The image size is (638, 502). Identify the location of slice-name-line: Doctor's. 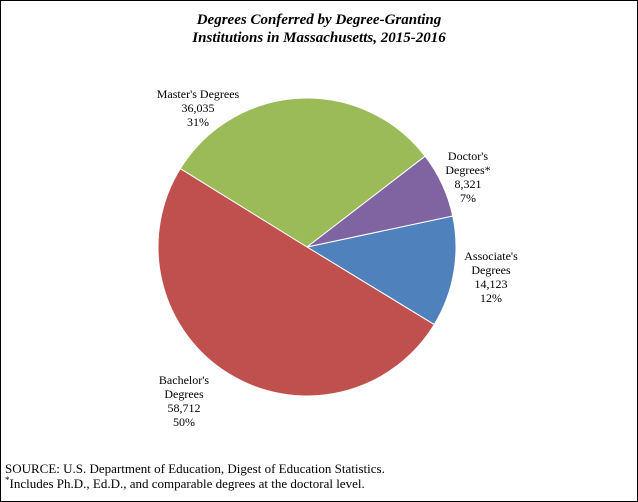
(468, 156).